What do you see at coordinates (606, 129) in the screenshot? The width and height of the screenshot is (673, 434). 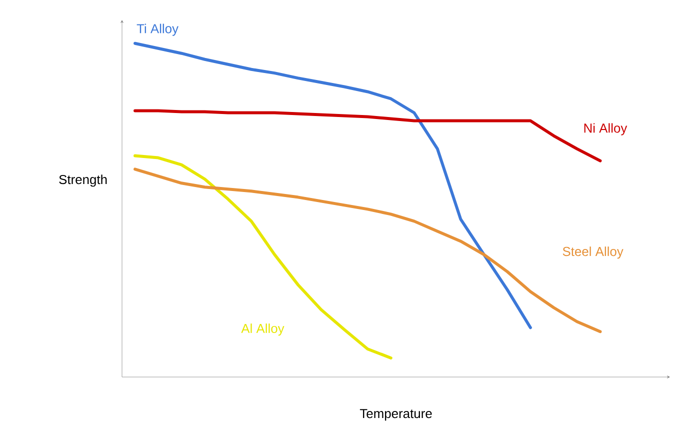 I see `series-label: Ni Alloy` at bounding box center [606, 129].